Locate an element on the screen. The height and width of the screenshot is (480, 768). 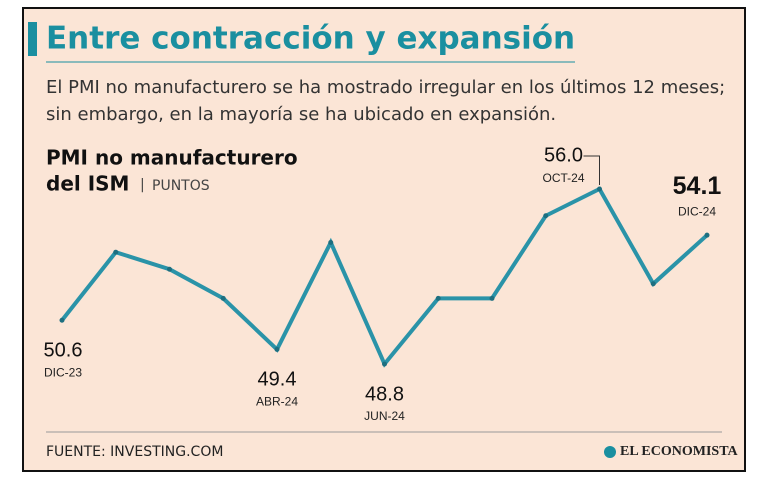
chart-title: PMI no manufacturero is located at coordinates (172, 158).